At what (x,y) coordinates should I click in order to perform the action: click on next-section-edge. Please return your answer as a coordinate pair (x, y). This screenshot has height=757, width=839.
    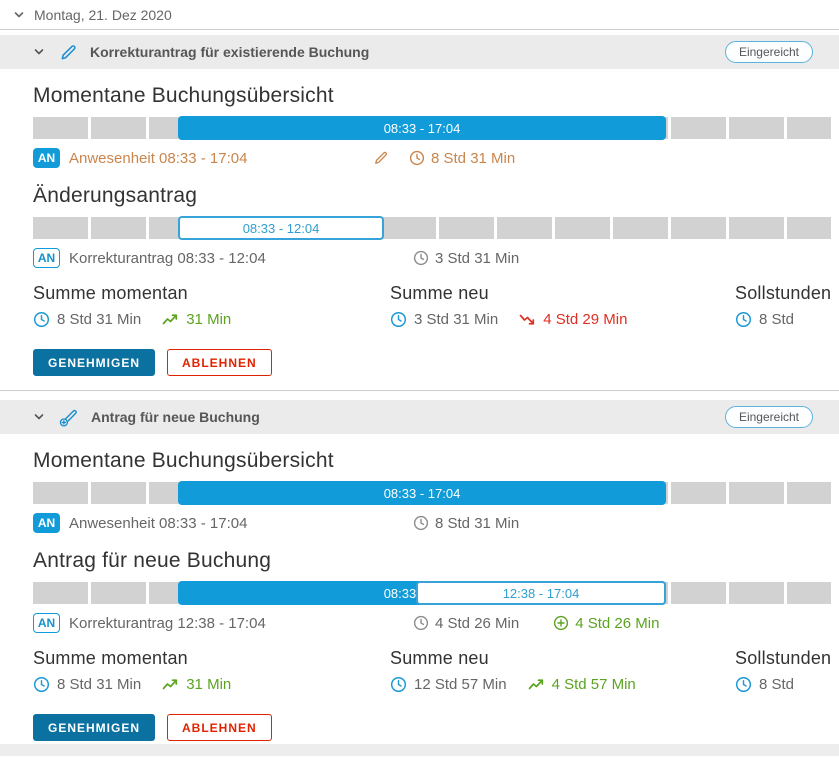
    Looking at the image, I should click on (419, 750).